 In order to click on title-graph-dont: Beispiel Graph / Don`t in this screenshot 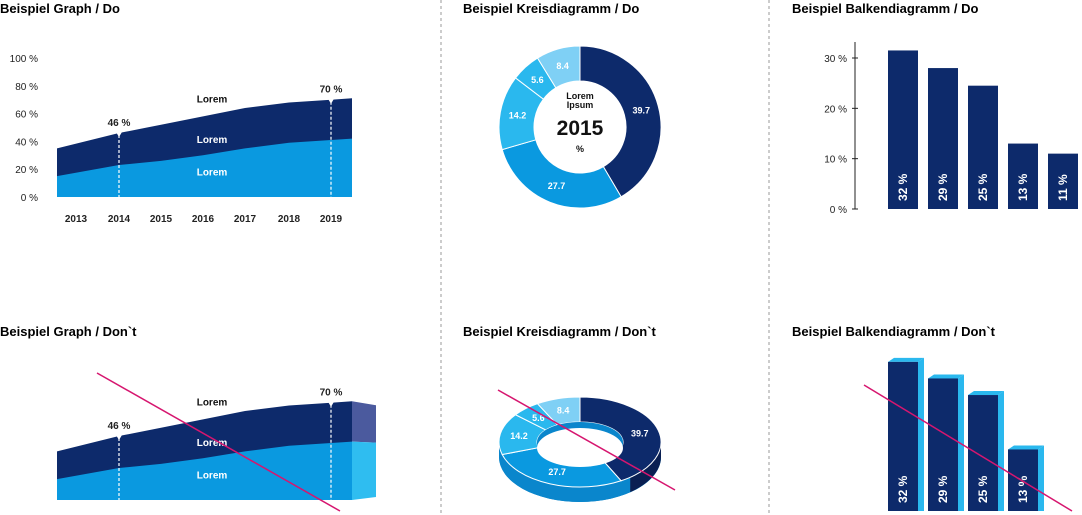, I will do `click(68, 331)`.